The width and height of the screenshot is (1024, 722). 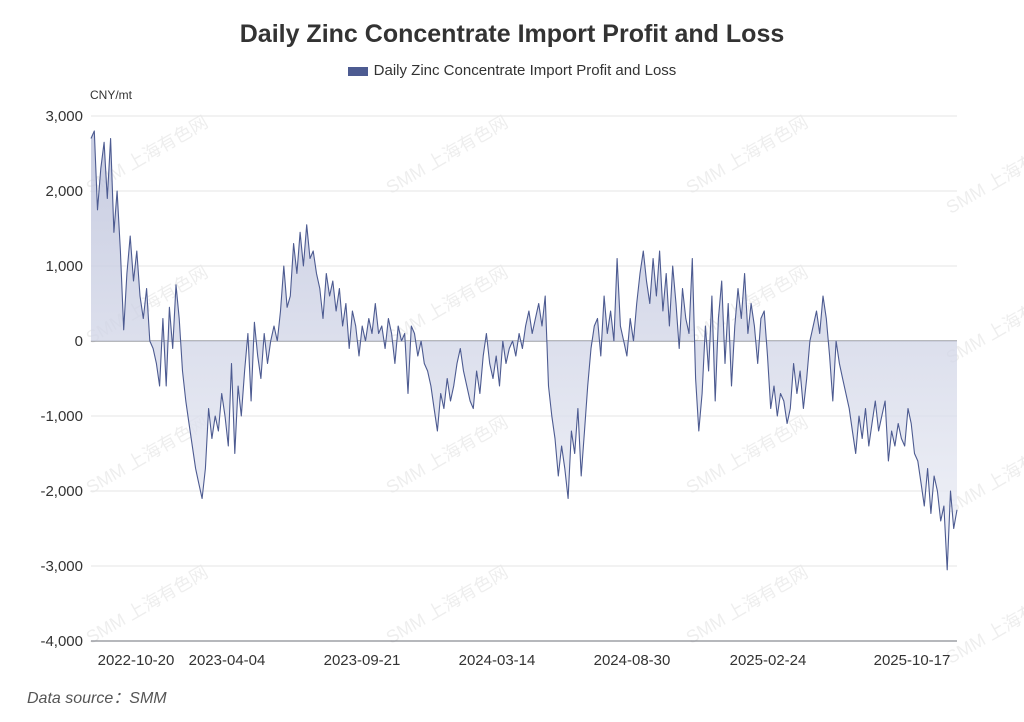 What do you see at coordinates (136, 660) in the screenshot?
I see `x-tick-label: 2022-10-20` at bounding box center [136, 660].